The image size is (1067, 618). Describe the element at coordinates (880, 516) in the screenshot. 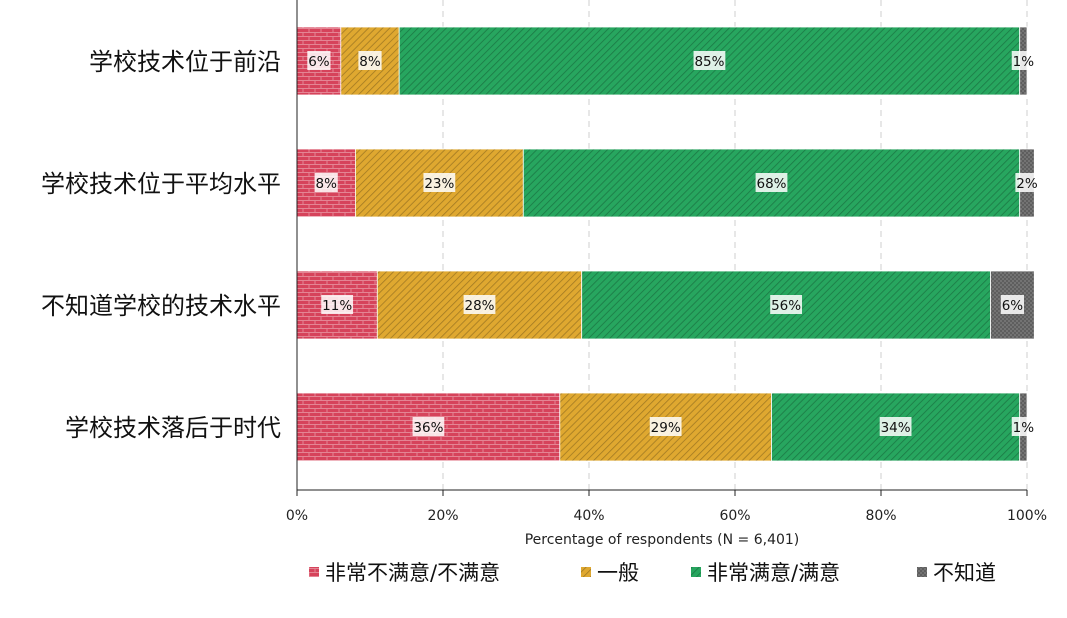

I see `x-tick-label: 80%` at that location.